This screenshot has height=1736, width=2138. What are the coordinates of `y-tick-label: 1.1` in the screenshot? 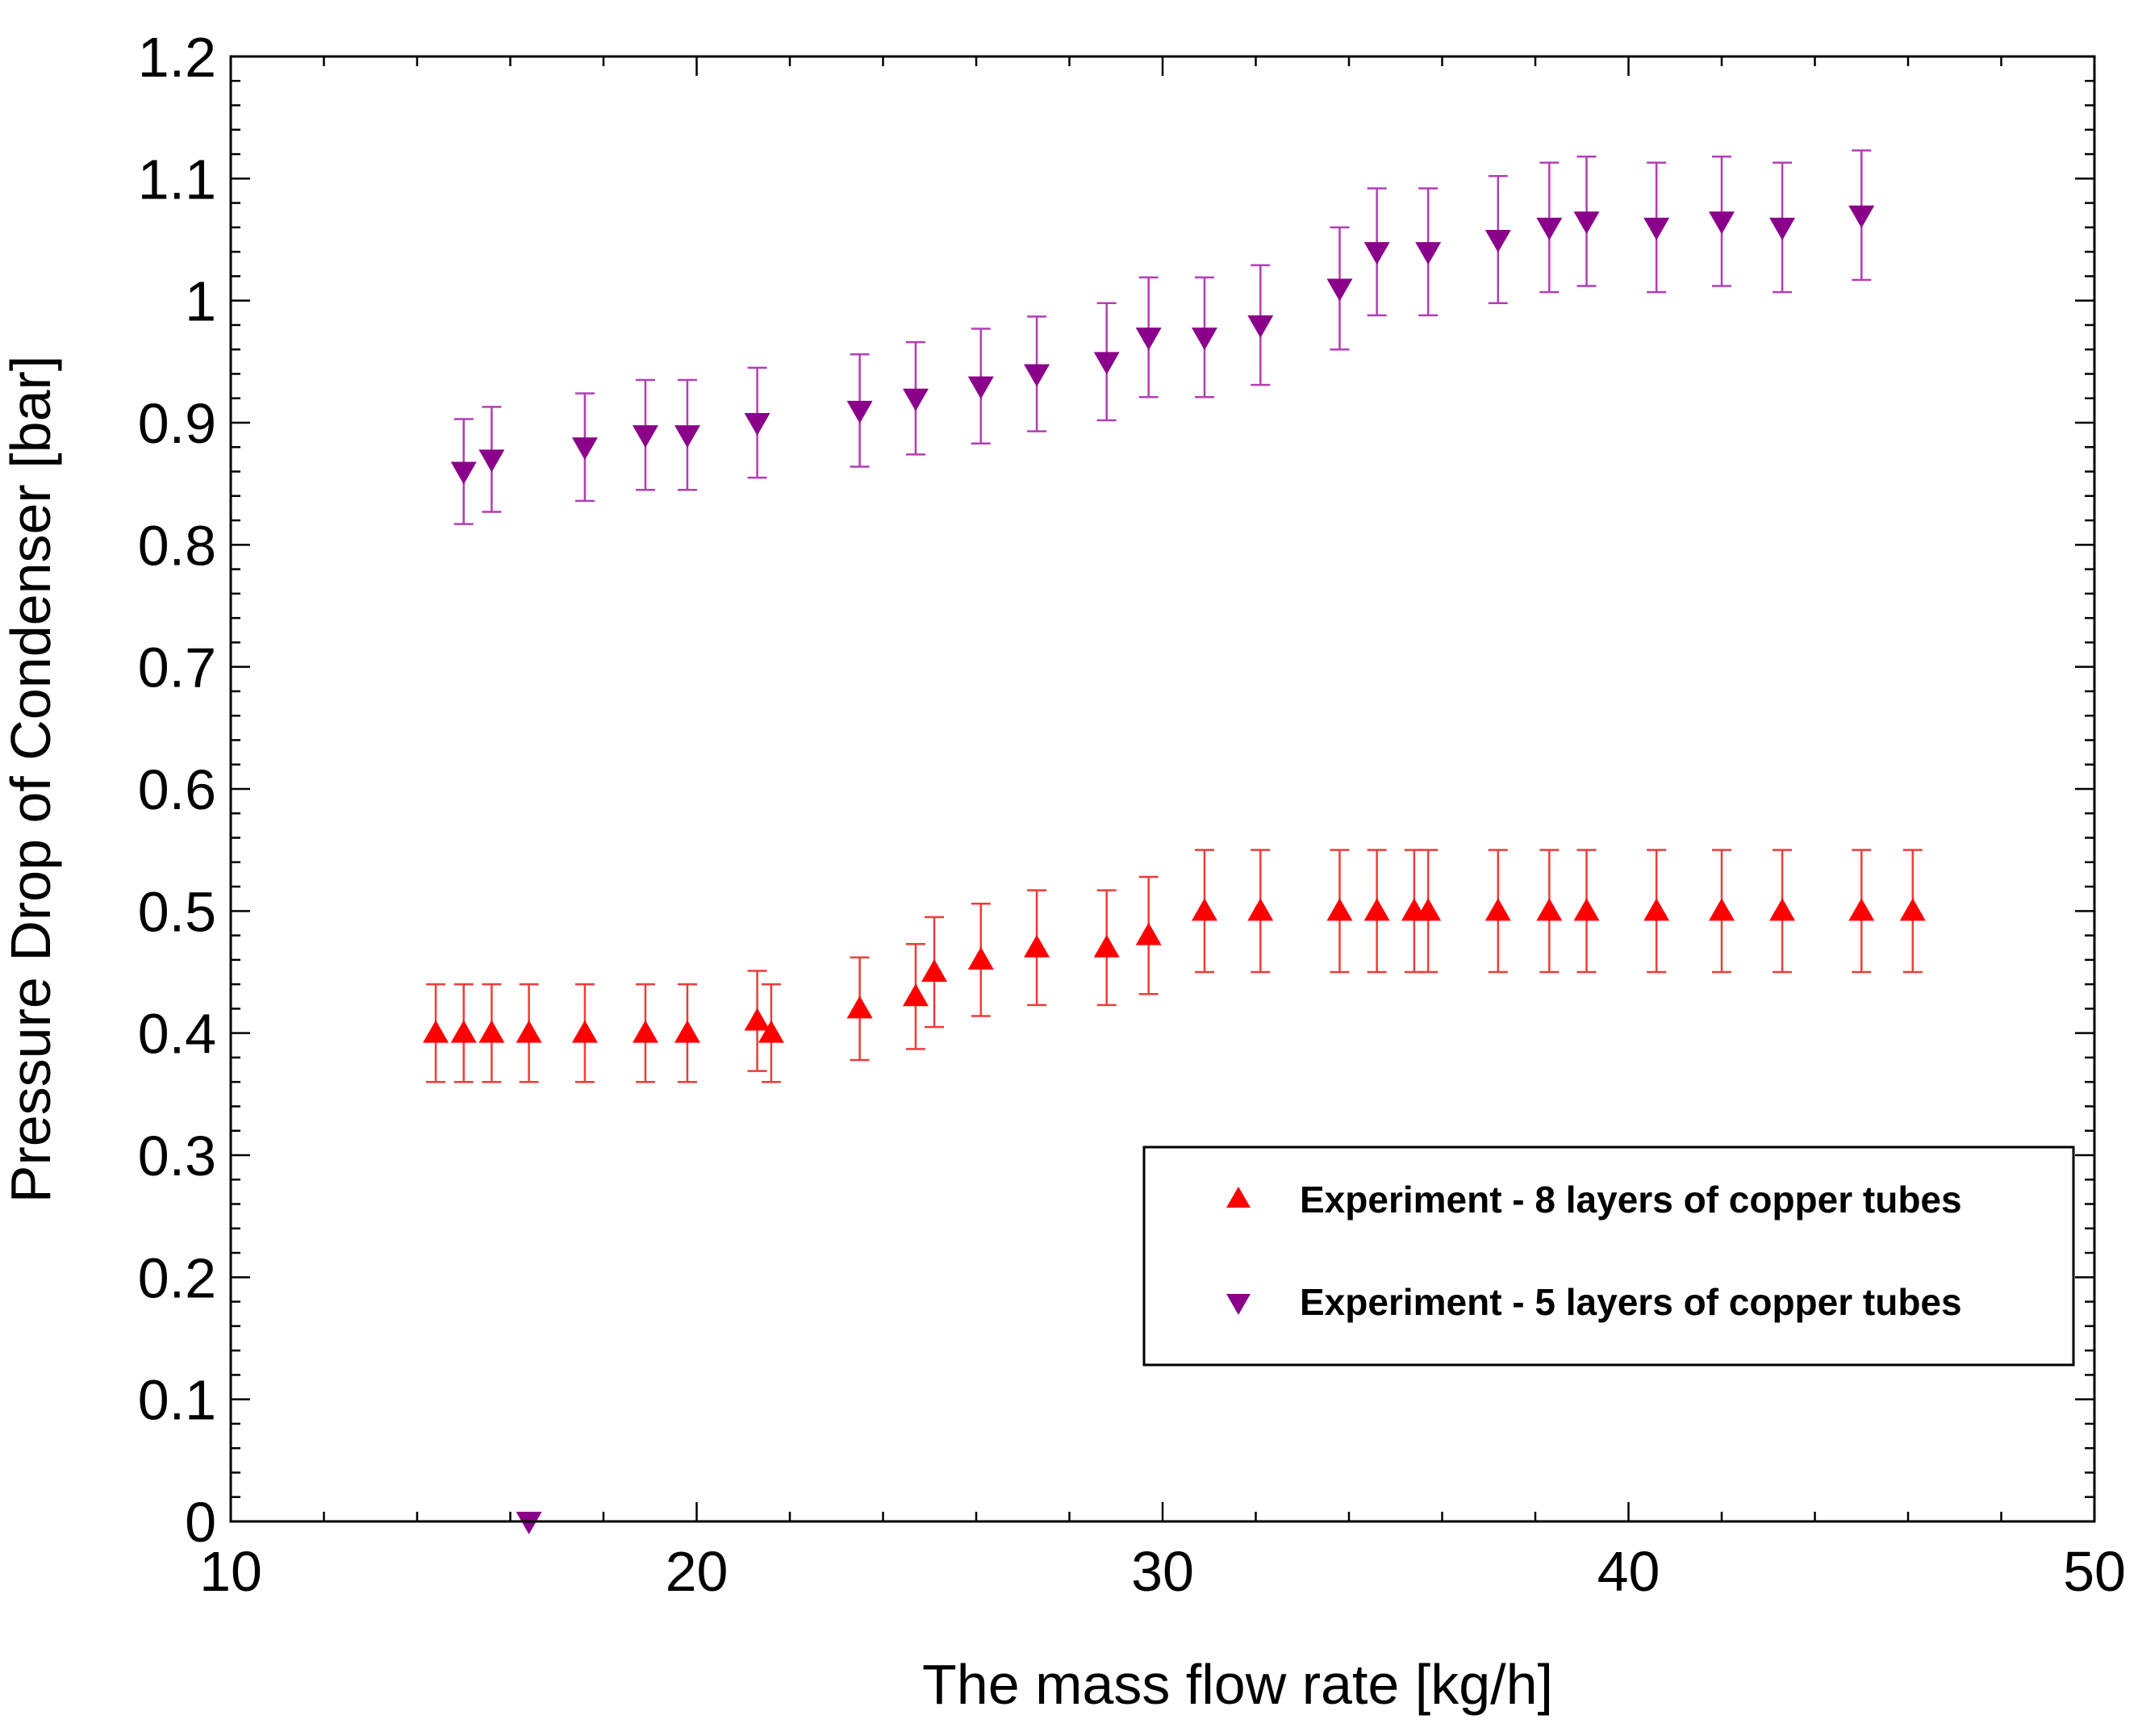 It's located at (177, 179).